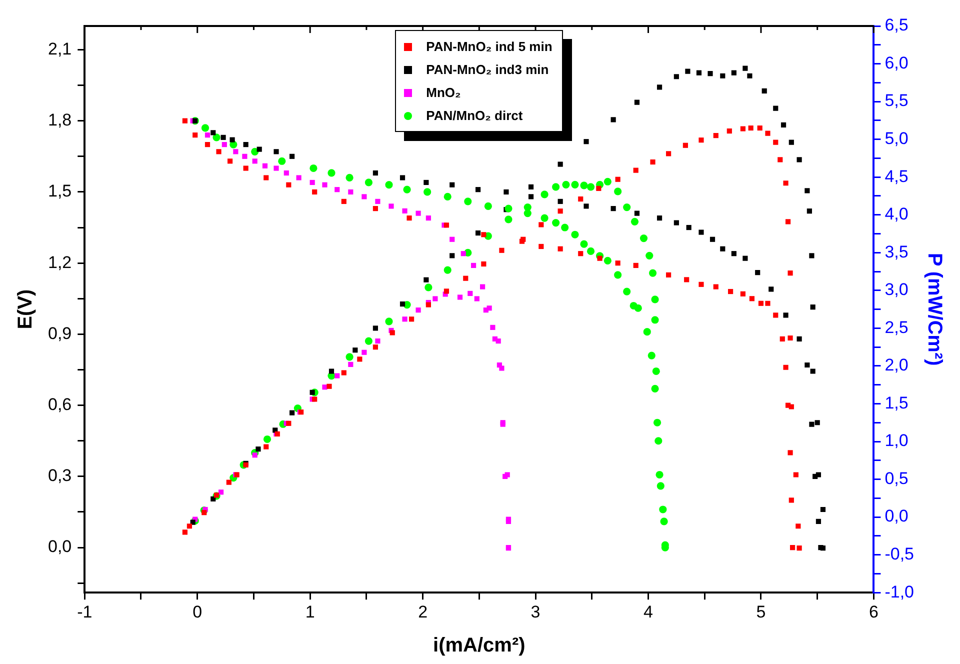  I want to click on y2-tick-label: 6,5, so click(896, 25).